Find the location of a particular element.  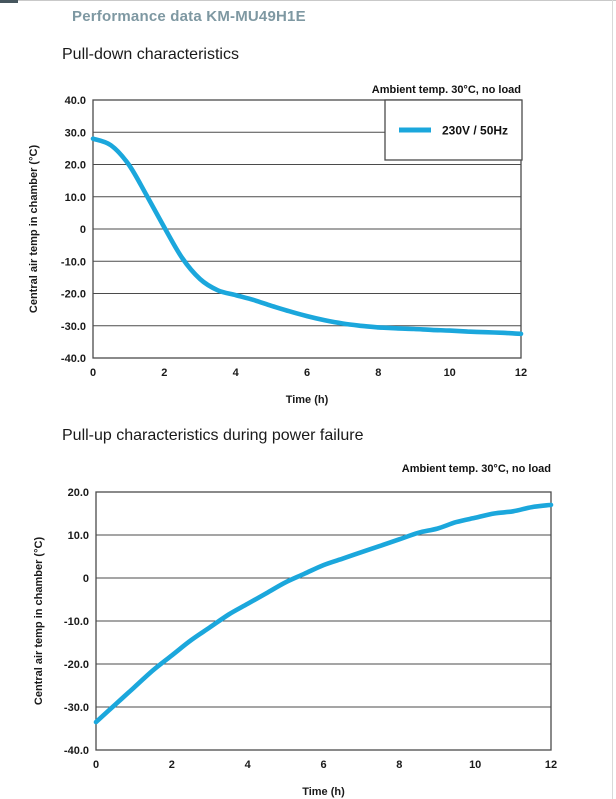

y-tick-label: 40.0 is located at coordinates (75, 101).